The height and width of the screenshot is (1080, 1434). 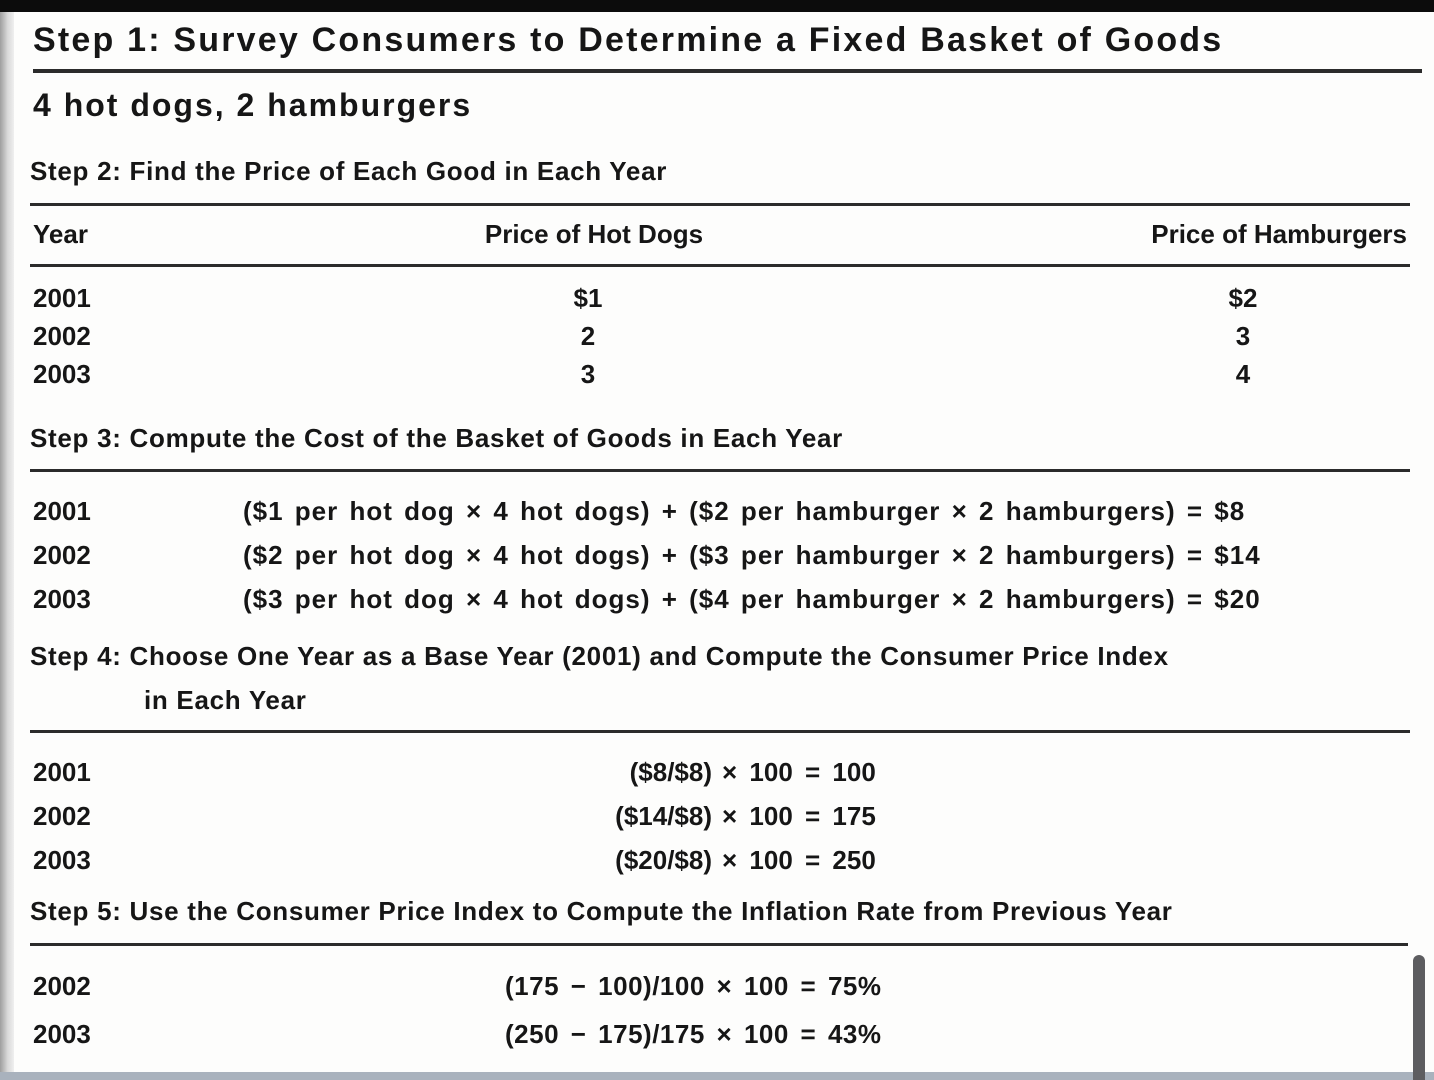 I want to click on step2-divider, so click(x=720, y=204).